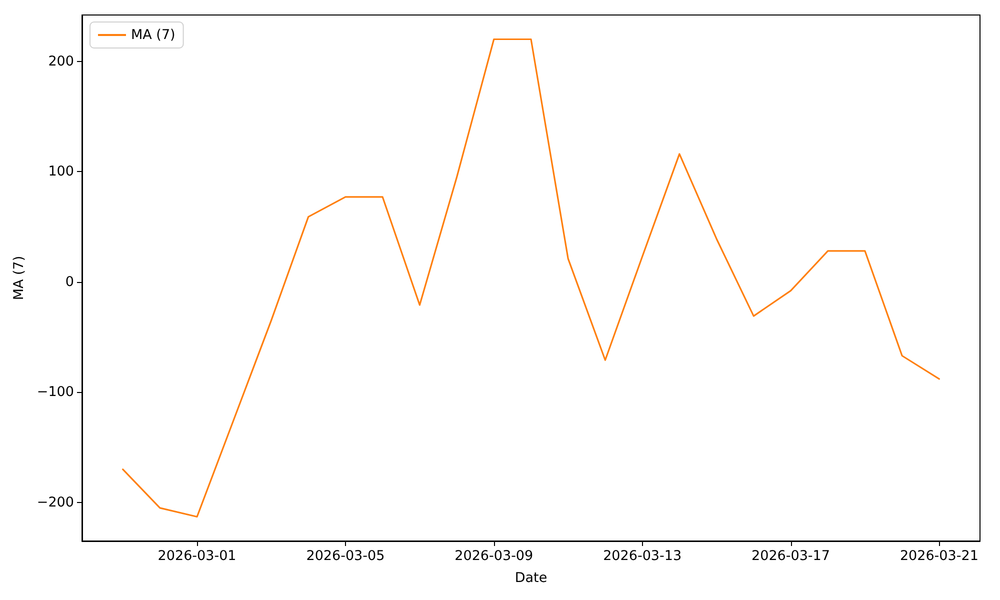 This screenshot has width=1000, height=600. What do you see at coordinates (791, 556) in the screenshot?
I see `x-tick-label: 2026-03-17` at bounding box center [791, 556].